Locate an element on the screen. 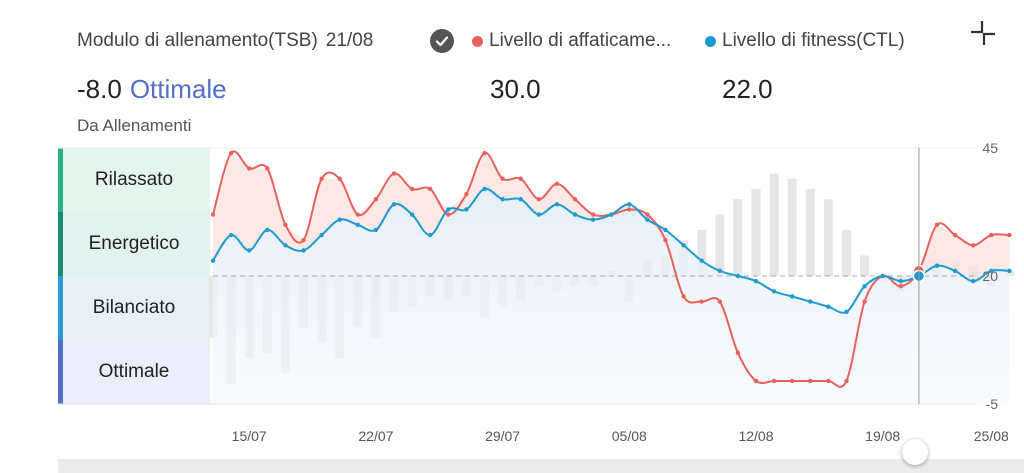 The image size is (1024, 473). y-tick-label: 45 is located at coordinates (990, 148).